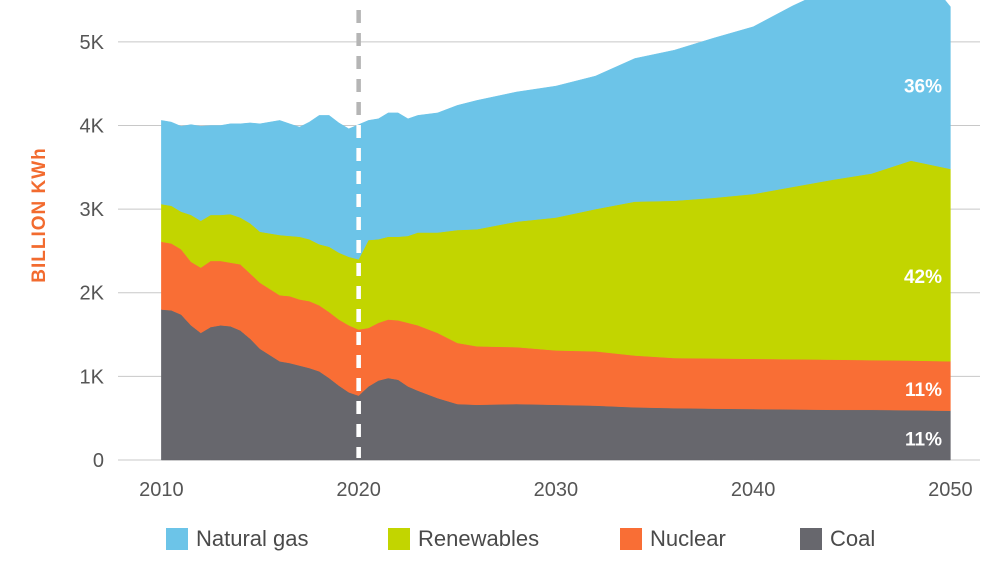 This screenshot has height=565, width=1000. I want to click on x-tick-label: 2020, so click(358, 490).